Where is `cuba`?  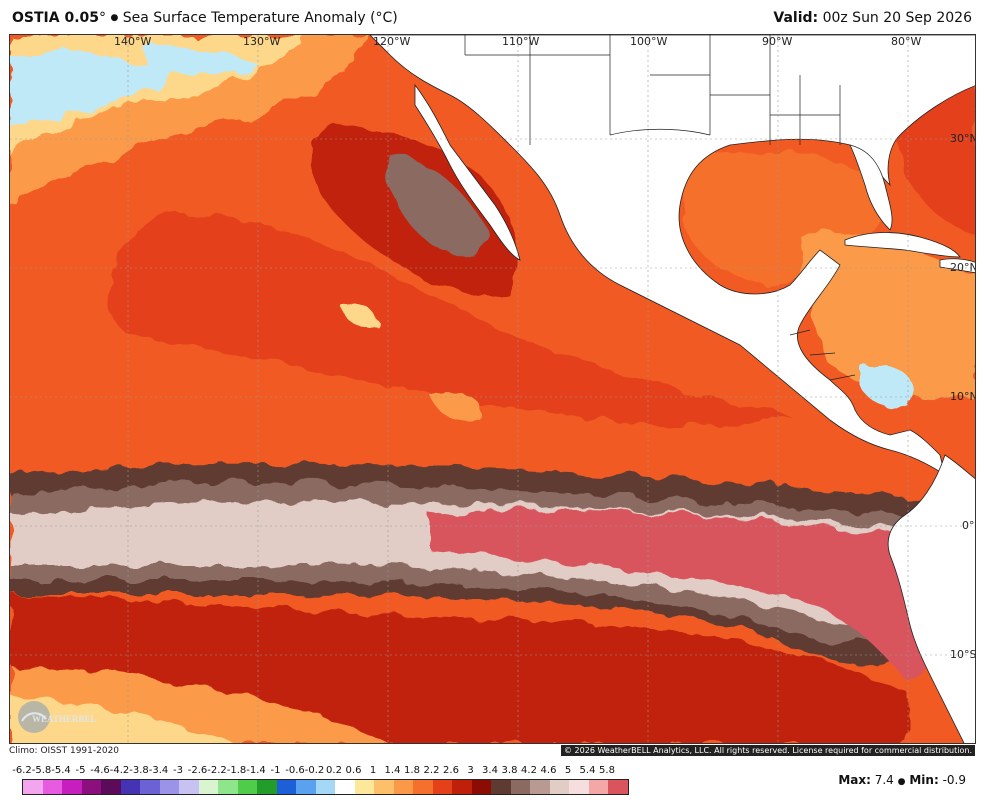
cuba is located at coordinates (902, 245).